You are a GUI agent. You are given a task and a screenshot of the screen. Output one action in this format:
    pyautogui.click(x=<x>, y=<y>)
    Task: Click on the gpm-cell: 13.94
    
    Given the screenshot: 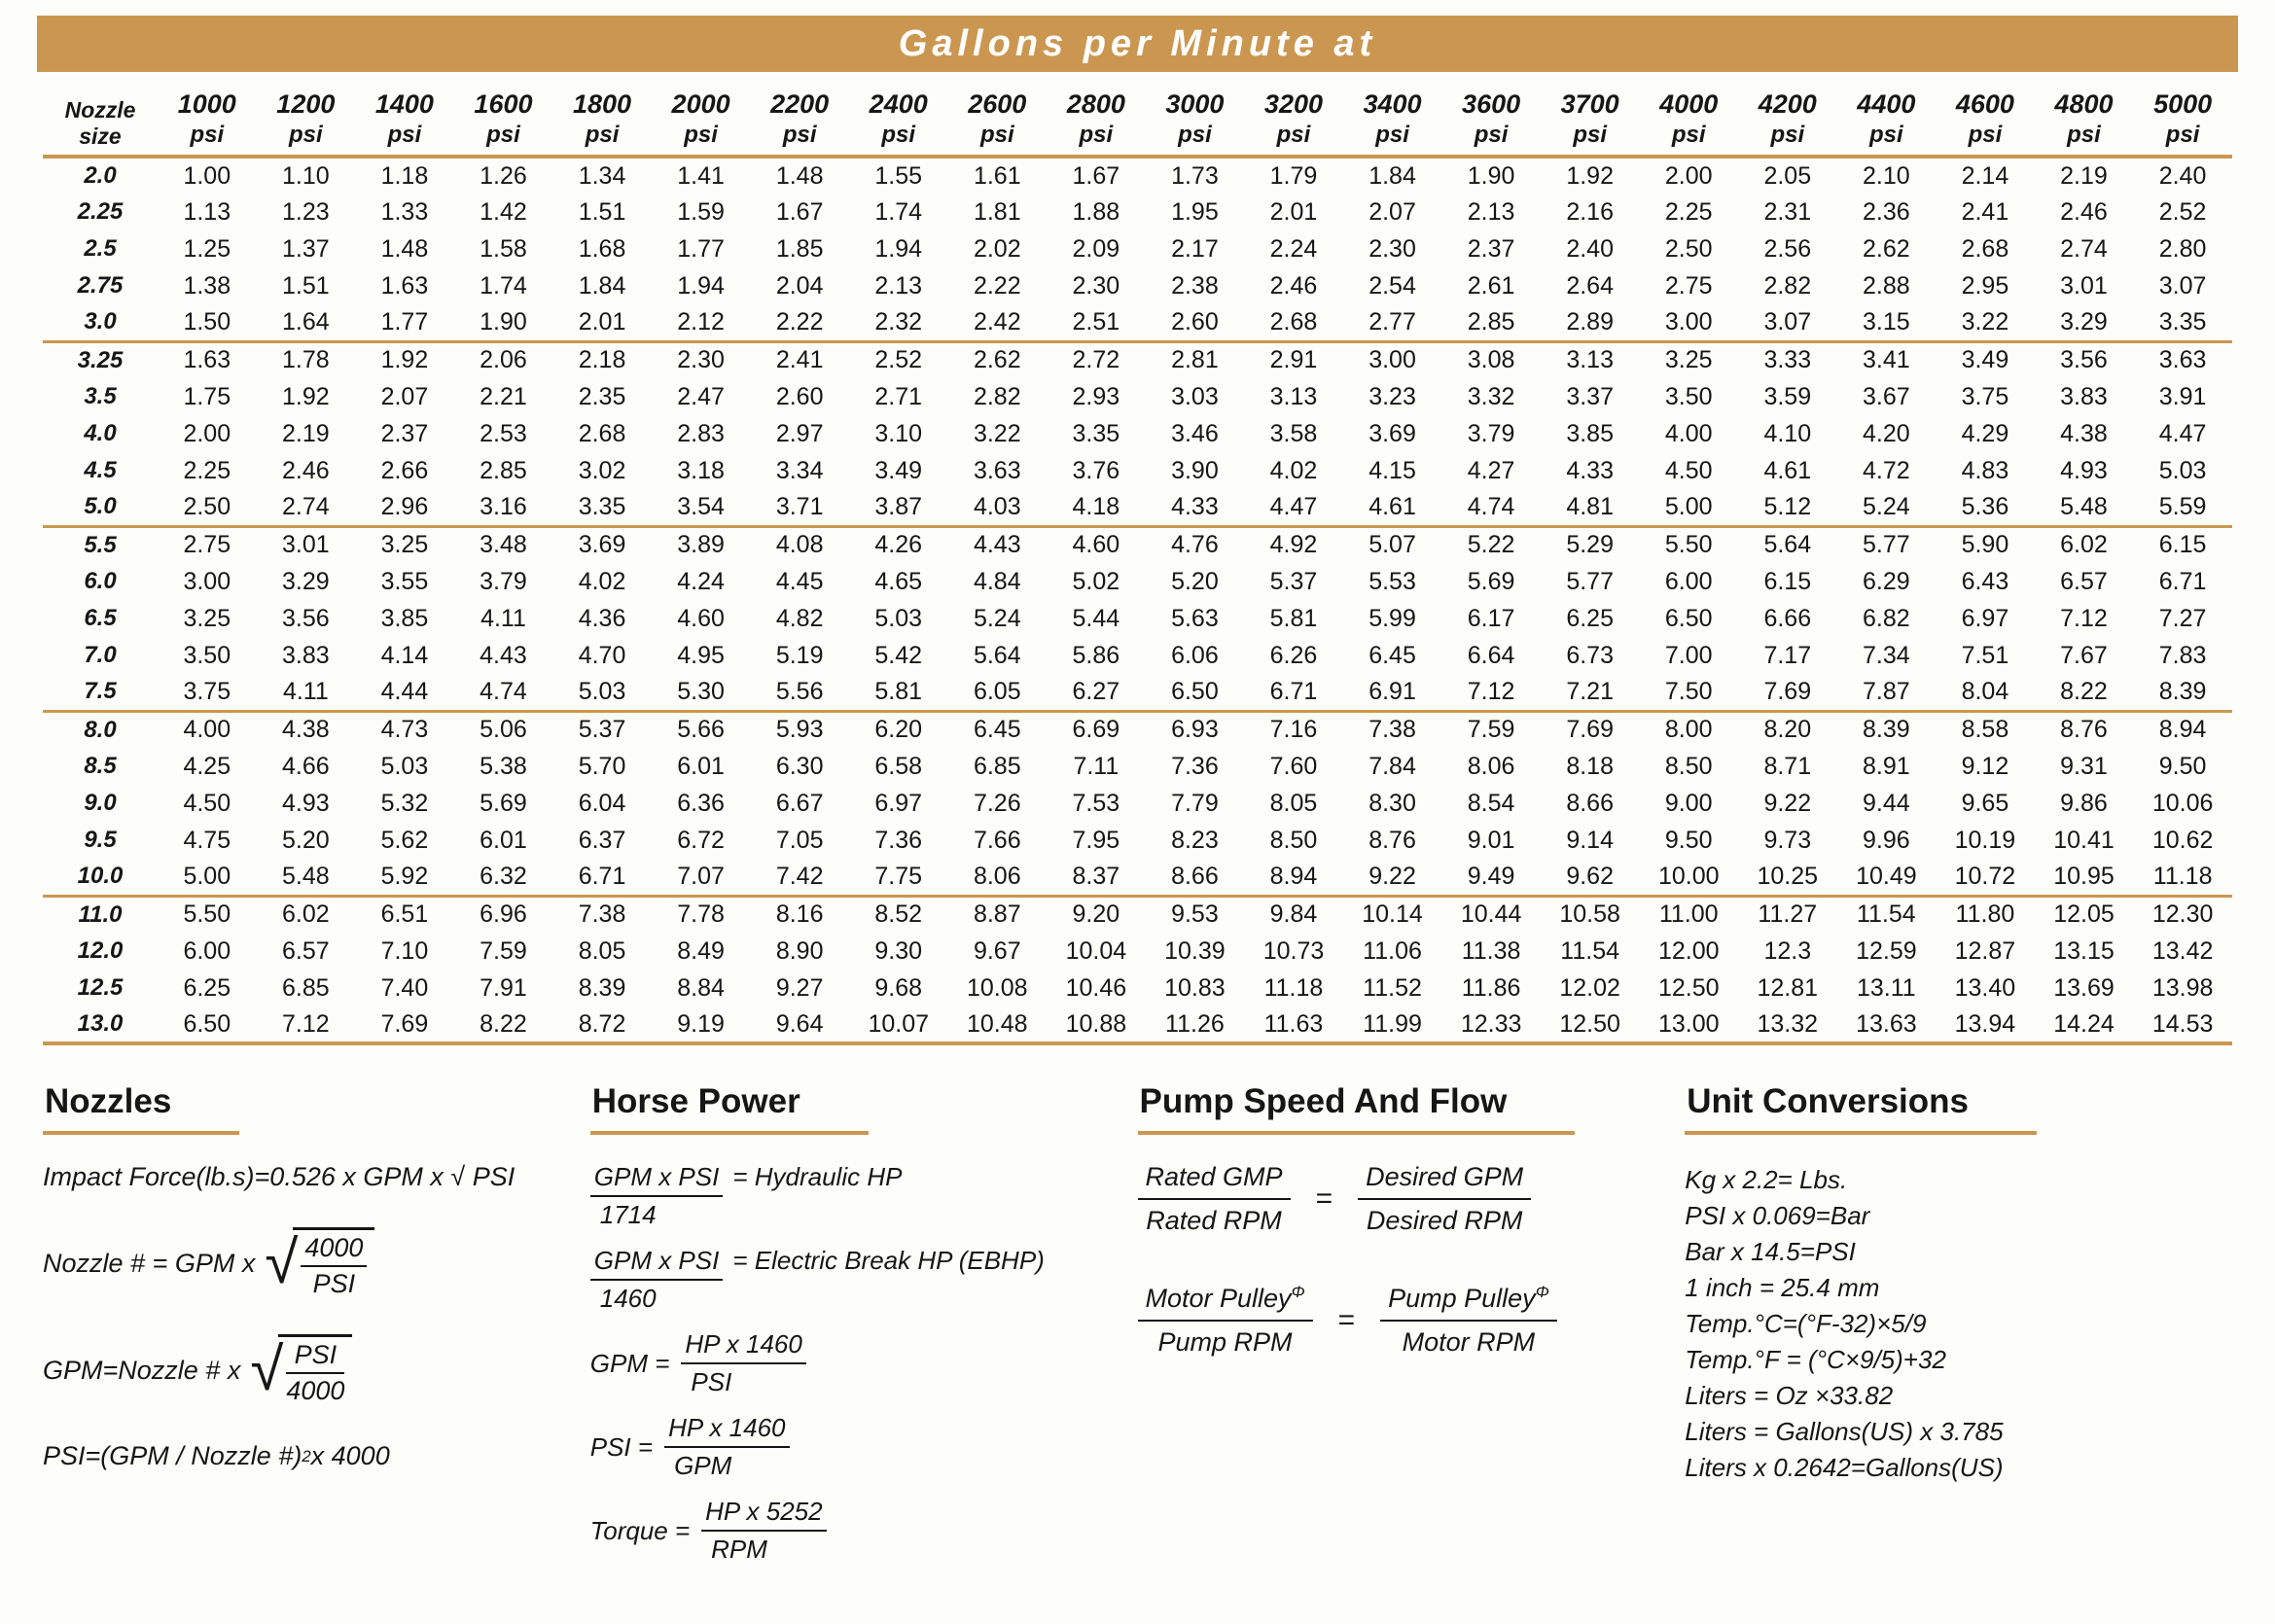 What is the action you would take?
    pyautogui.click(x=1985, y=1023)
    